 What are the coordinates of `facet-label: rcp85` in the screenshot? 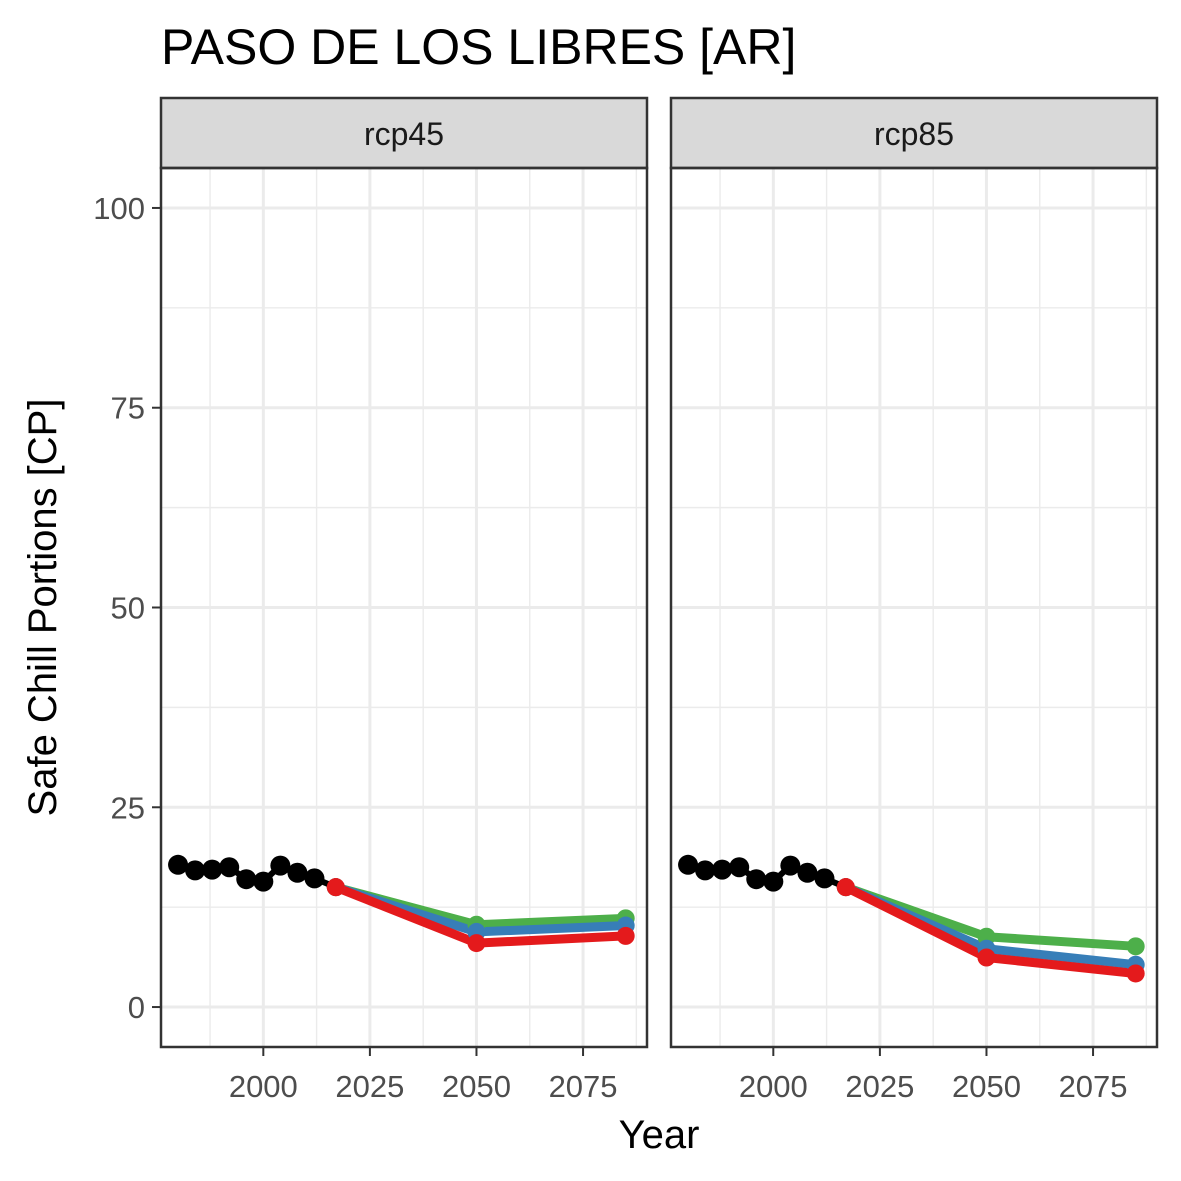 It's located at (914, 134).